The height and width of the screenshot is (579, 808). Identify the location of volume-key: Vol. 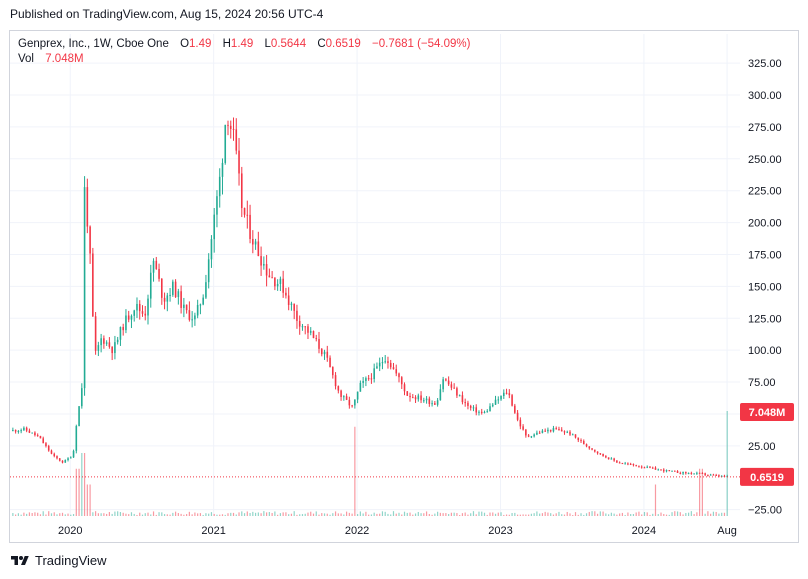
(26, 59).